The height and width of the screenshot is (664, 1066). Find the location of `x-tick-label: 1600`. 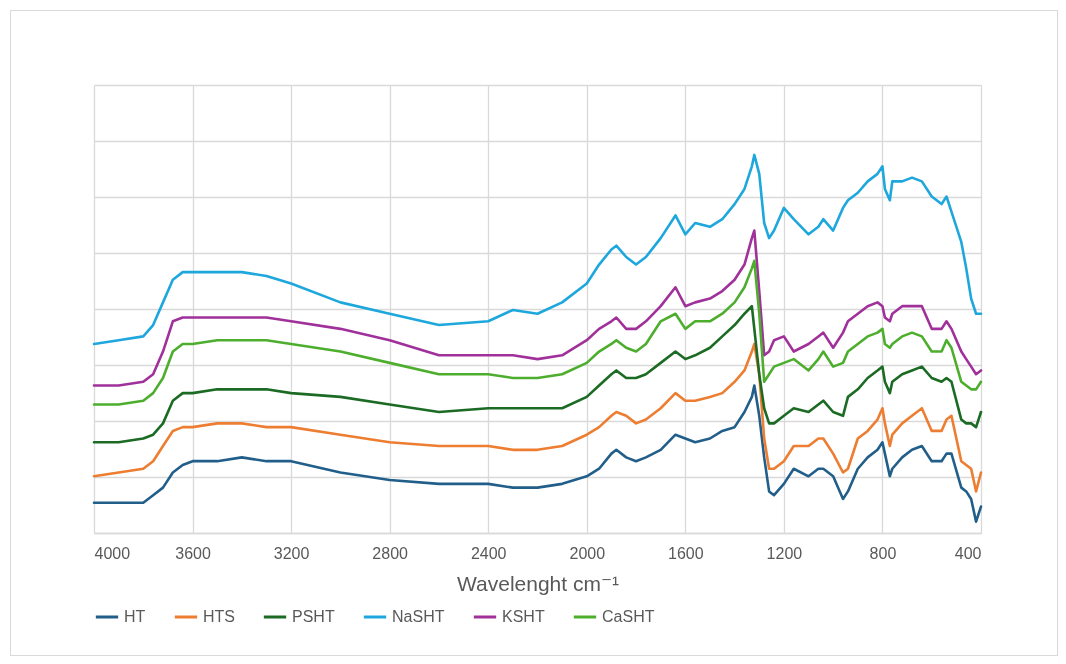

x-tick-label: 1600 is located at coordinates (686, 553).